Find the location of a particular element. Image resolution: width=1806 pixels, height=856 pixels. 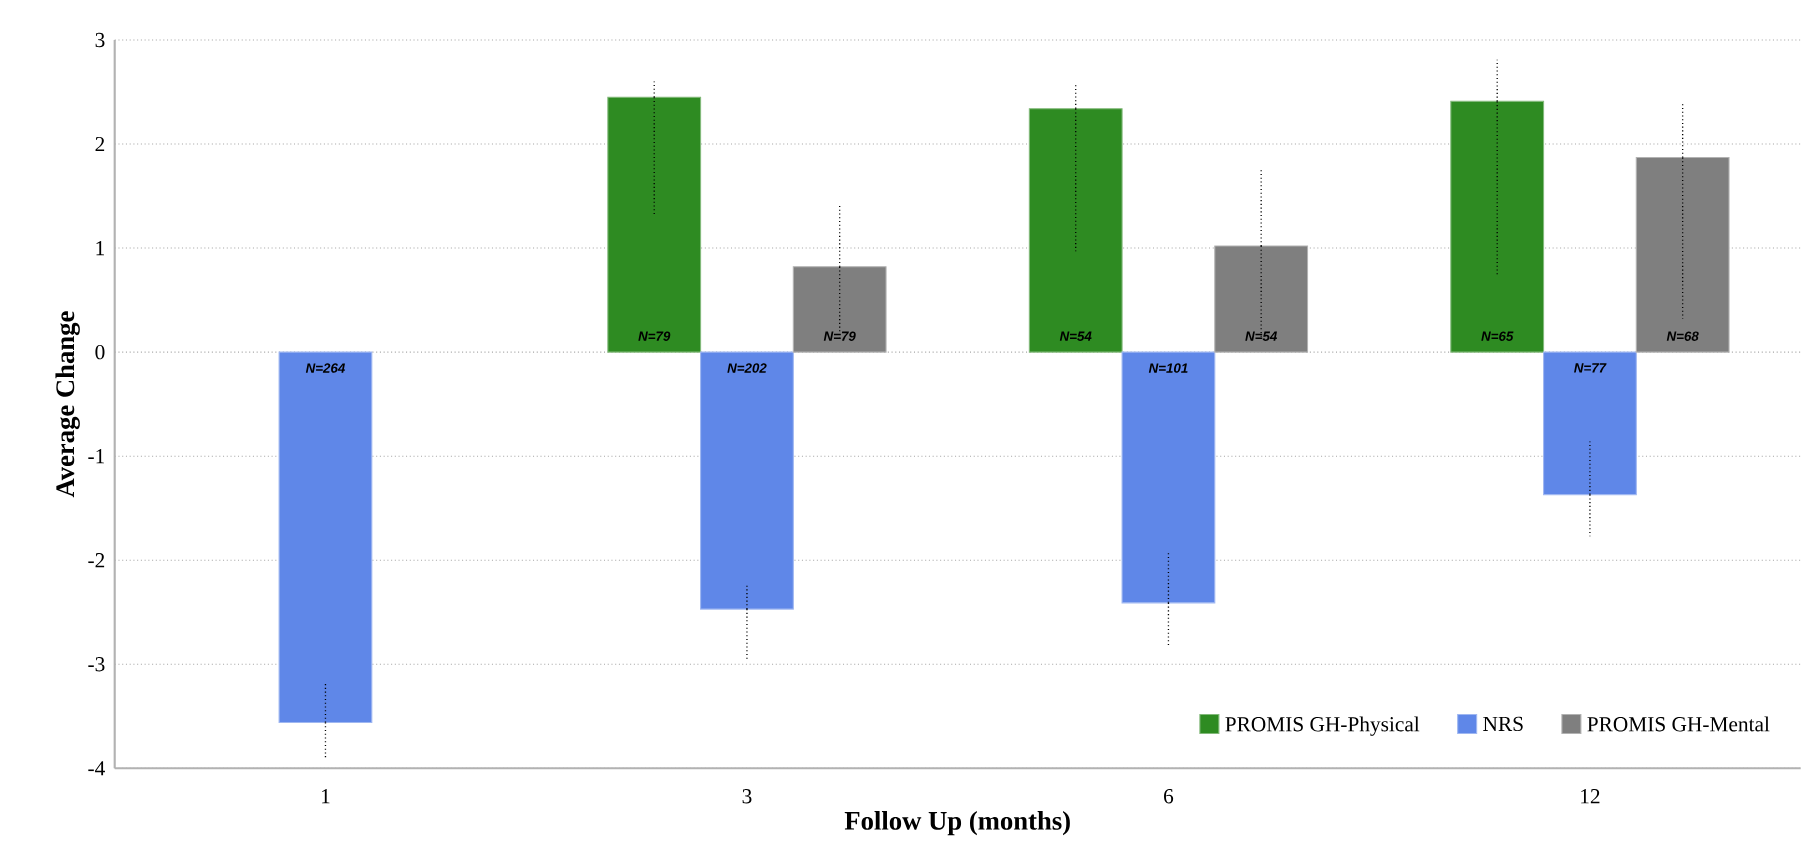

y-tick-label: -1 is located at coordinates (96, 456).